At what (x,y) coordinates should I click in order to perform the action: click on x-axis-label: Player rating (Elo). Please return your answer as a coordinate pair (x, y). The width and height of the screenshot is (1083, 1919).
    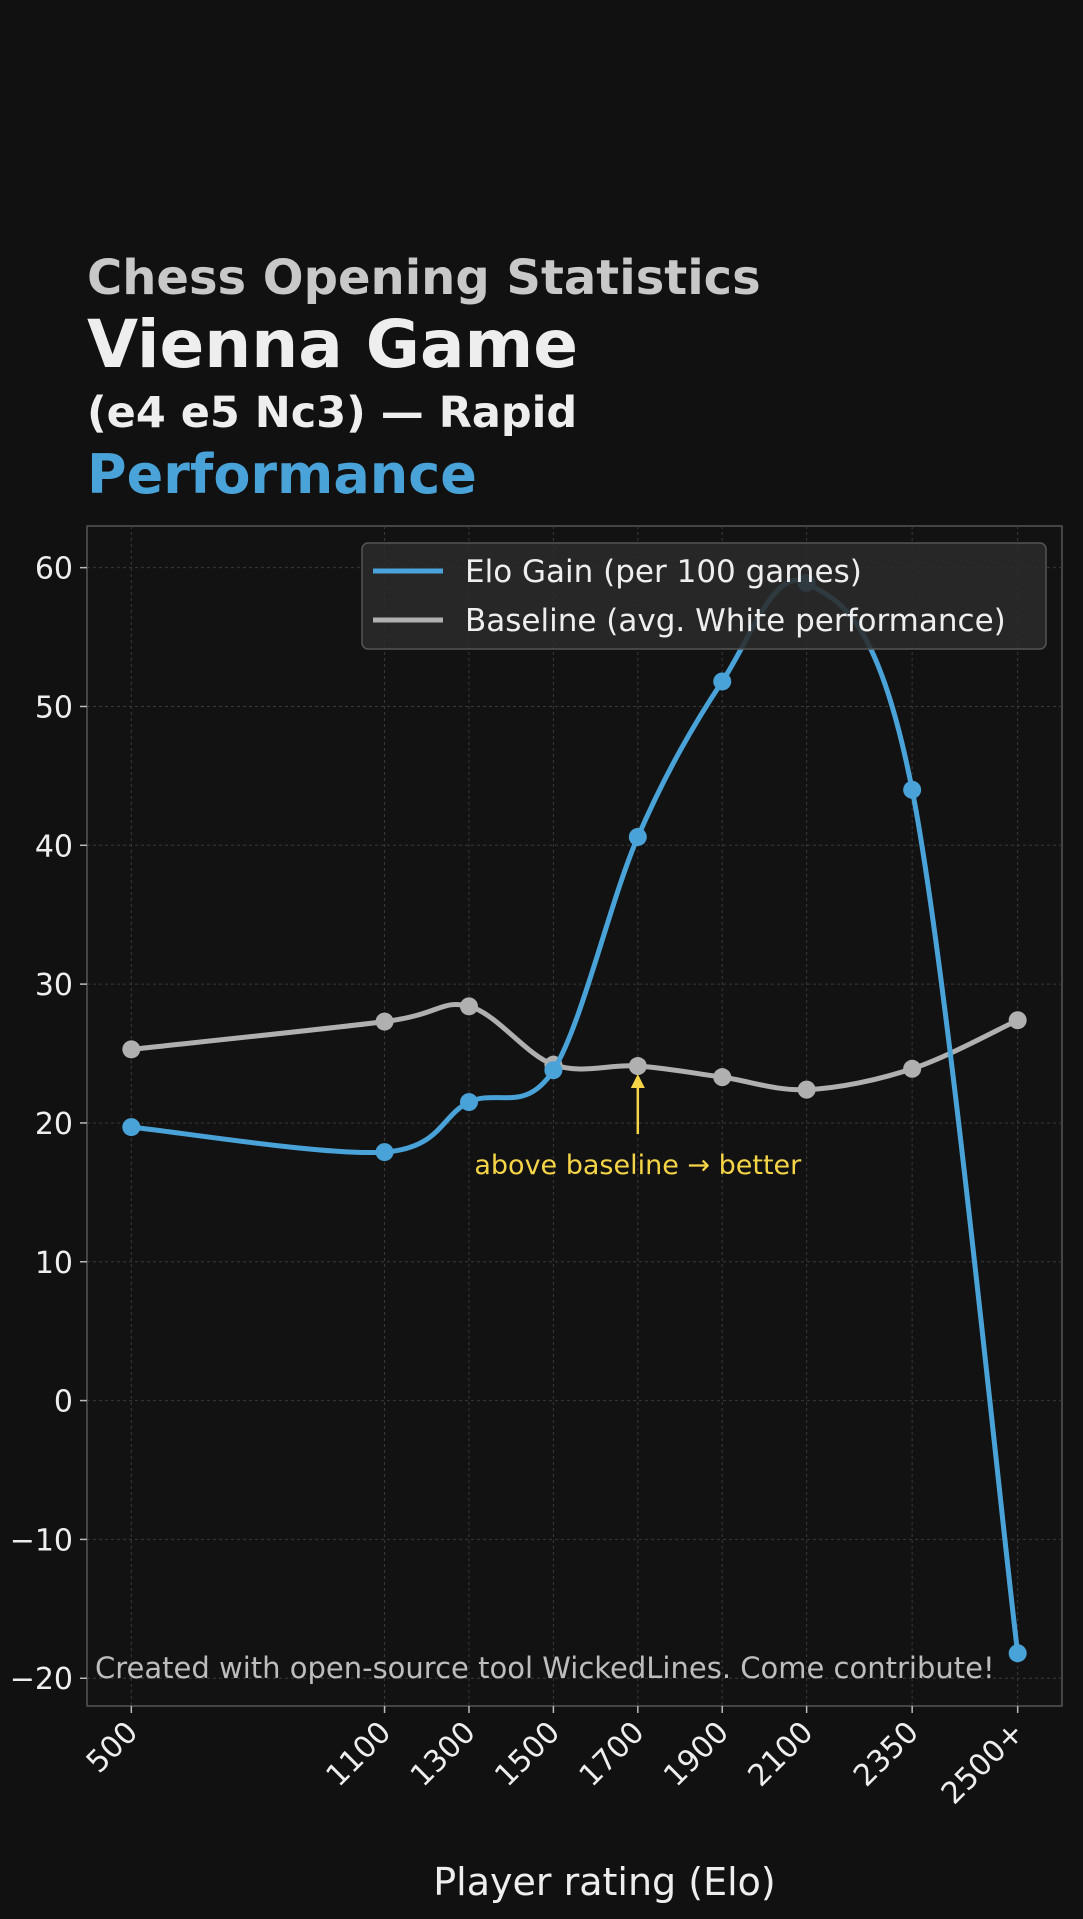
    Looking at the image, I should click on (604, 1882).